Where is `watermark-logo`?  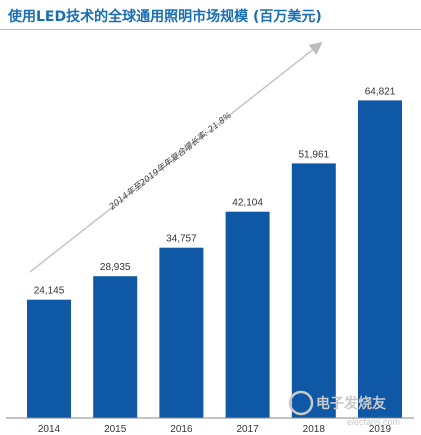 watermark-logo is located at coordinates (301, 403).